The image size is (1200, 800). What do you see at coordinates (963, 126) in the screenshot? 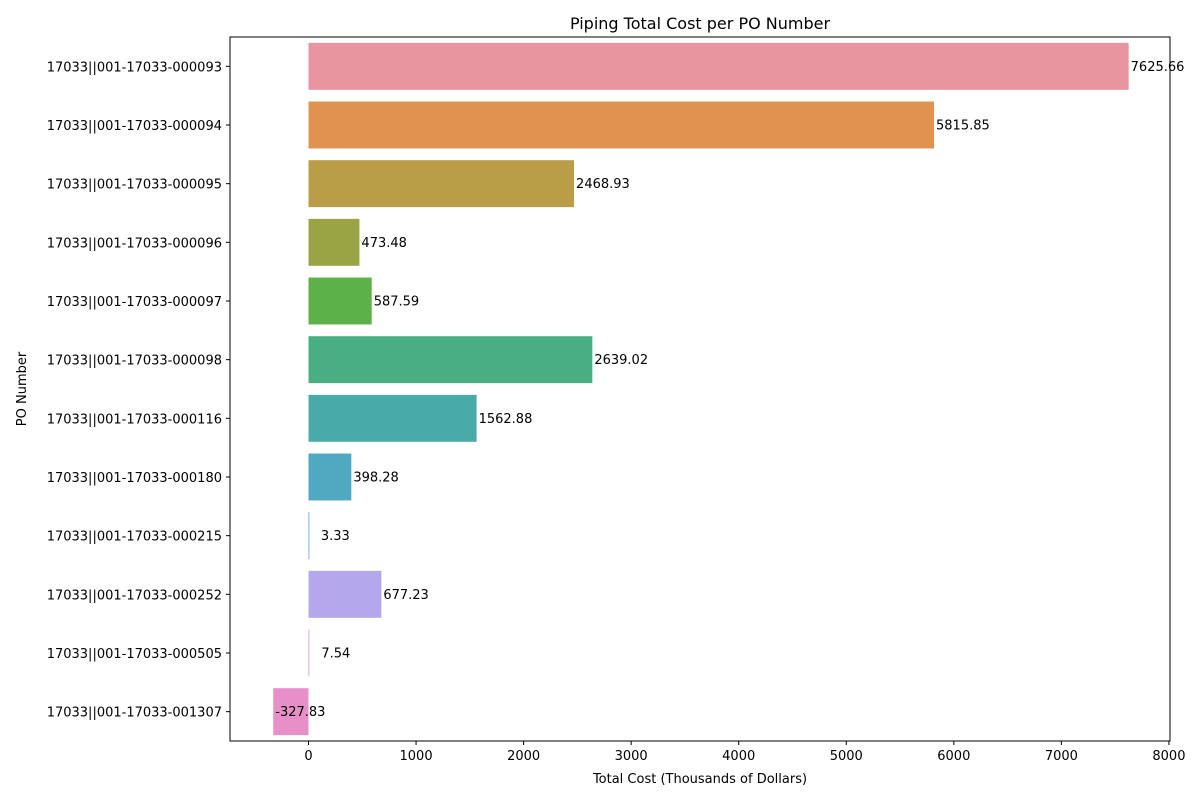
I see `value-label: 5815.85` at bounding box center [963, 126].